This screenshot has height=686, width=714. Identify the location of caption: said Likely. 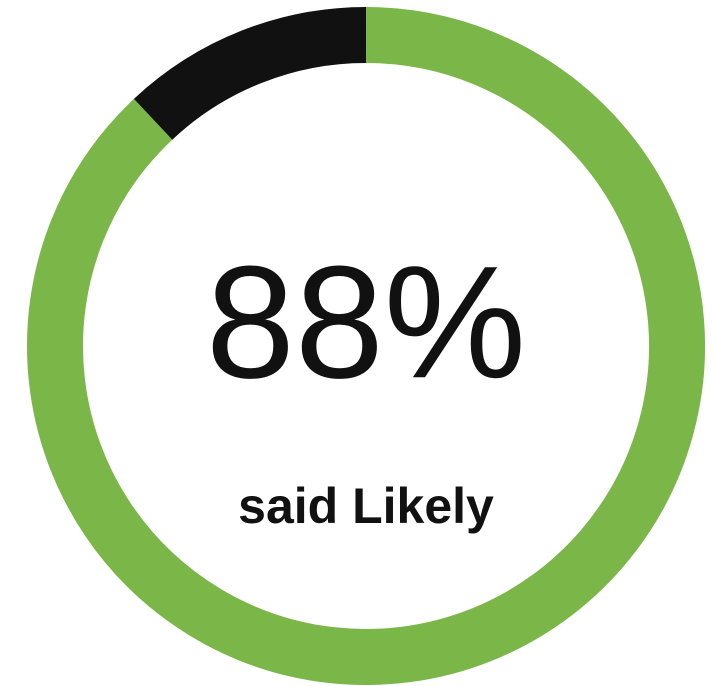
(366, 506).